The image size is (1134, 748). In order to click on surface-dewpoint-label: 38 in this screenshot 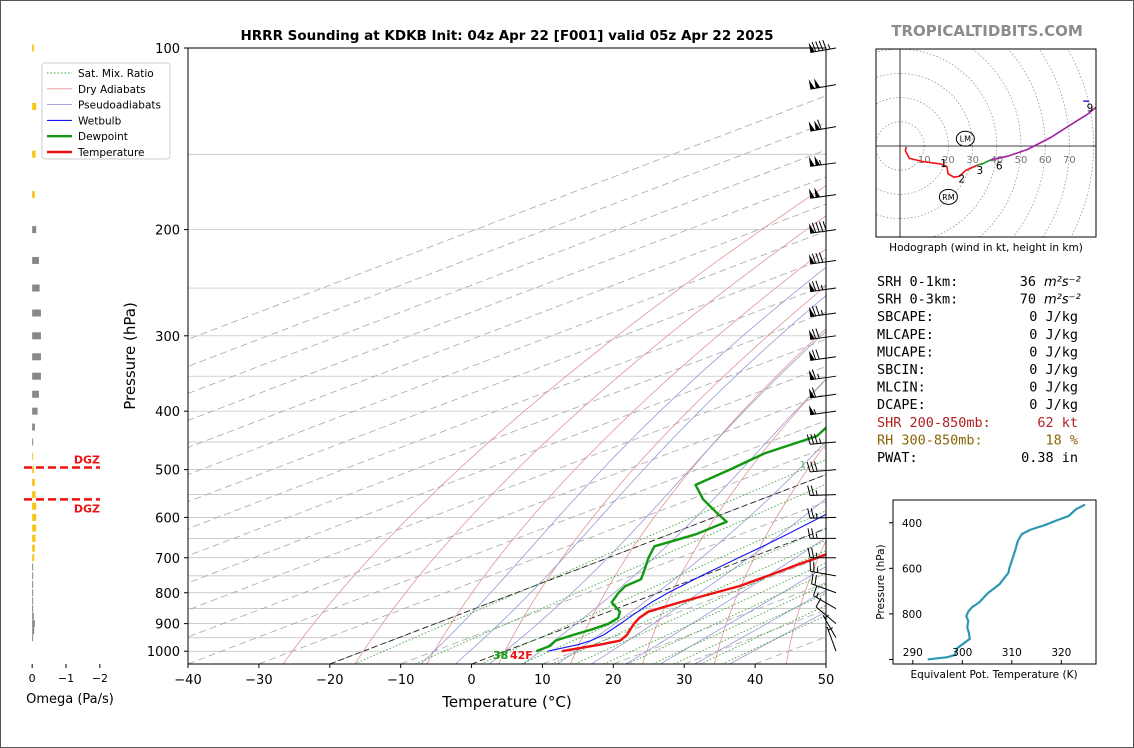, I will do `click(500, 655)`.